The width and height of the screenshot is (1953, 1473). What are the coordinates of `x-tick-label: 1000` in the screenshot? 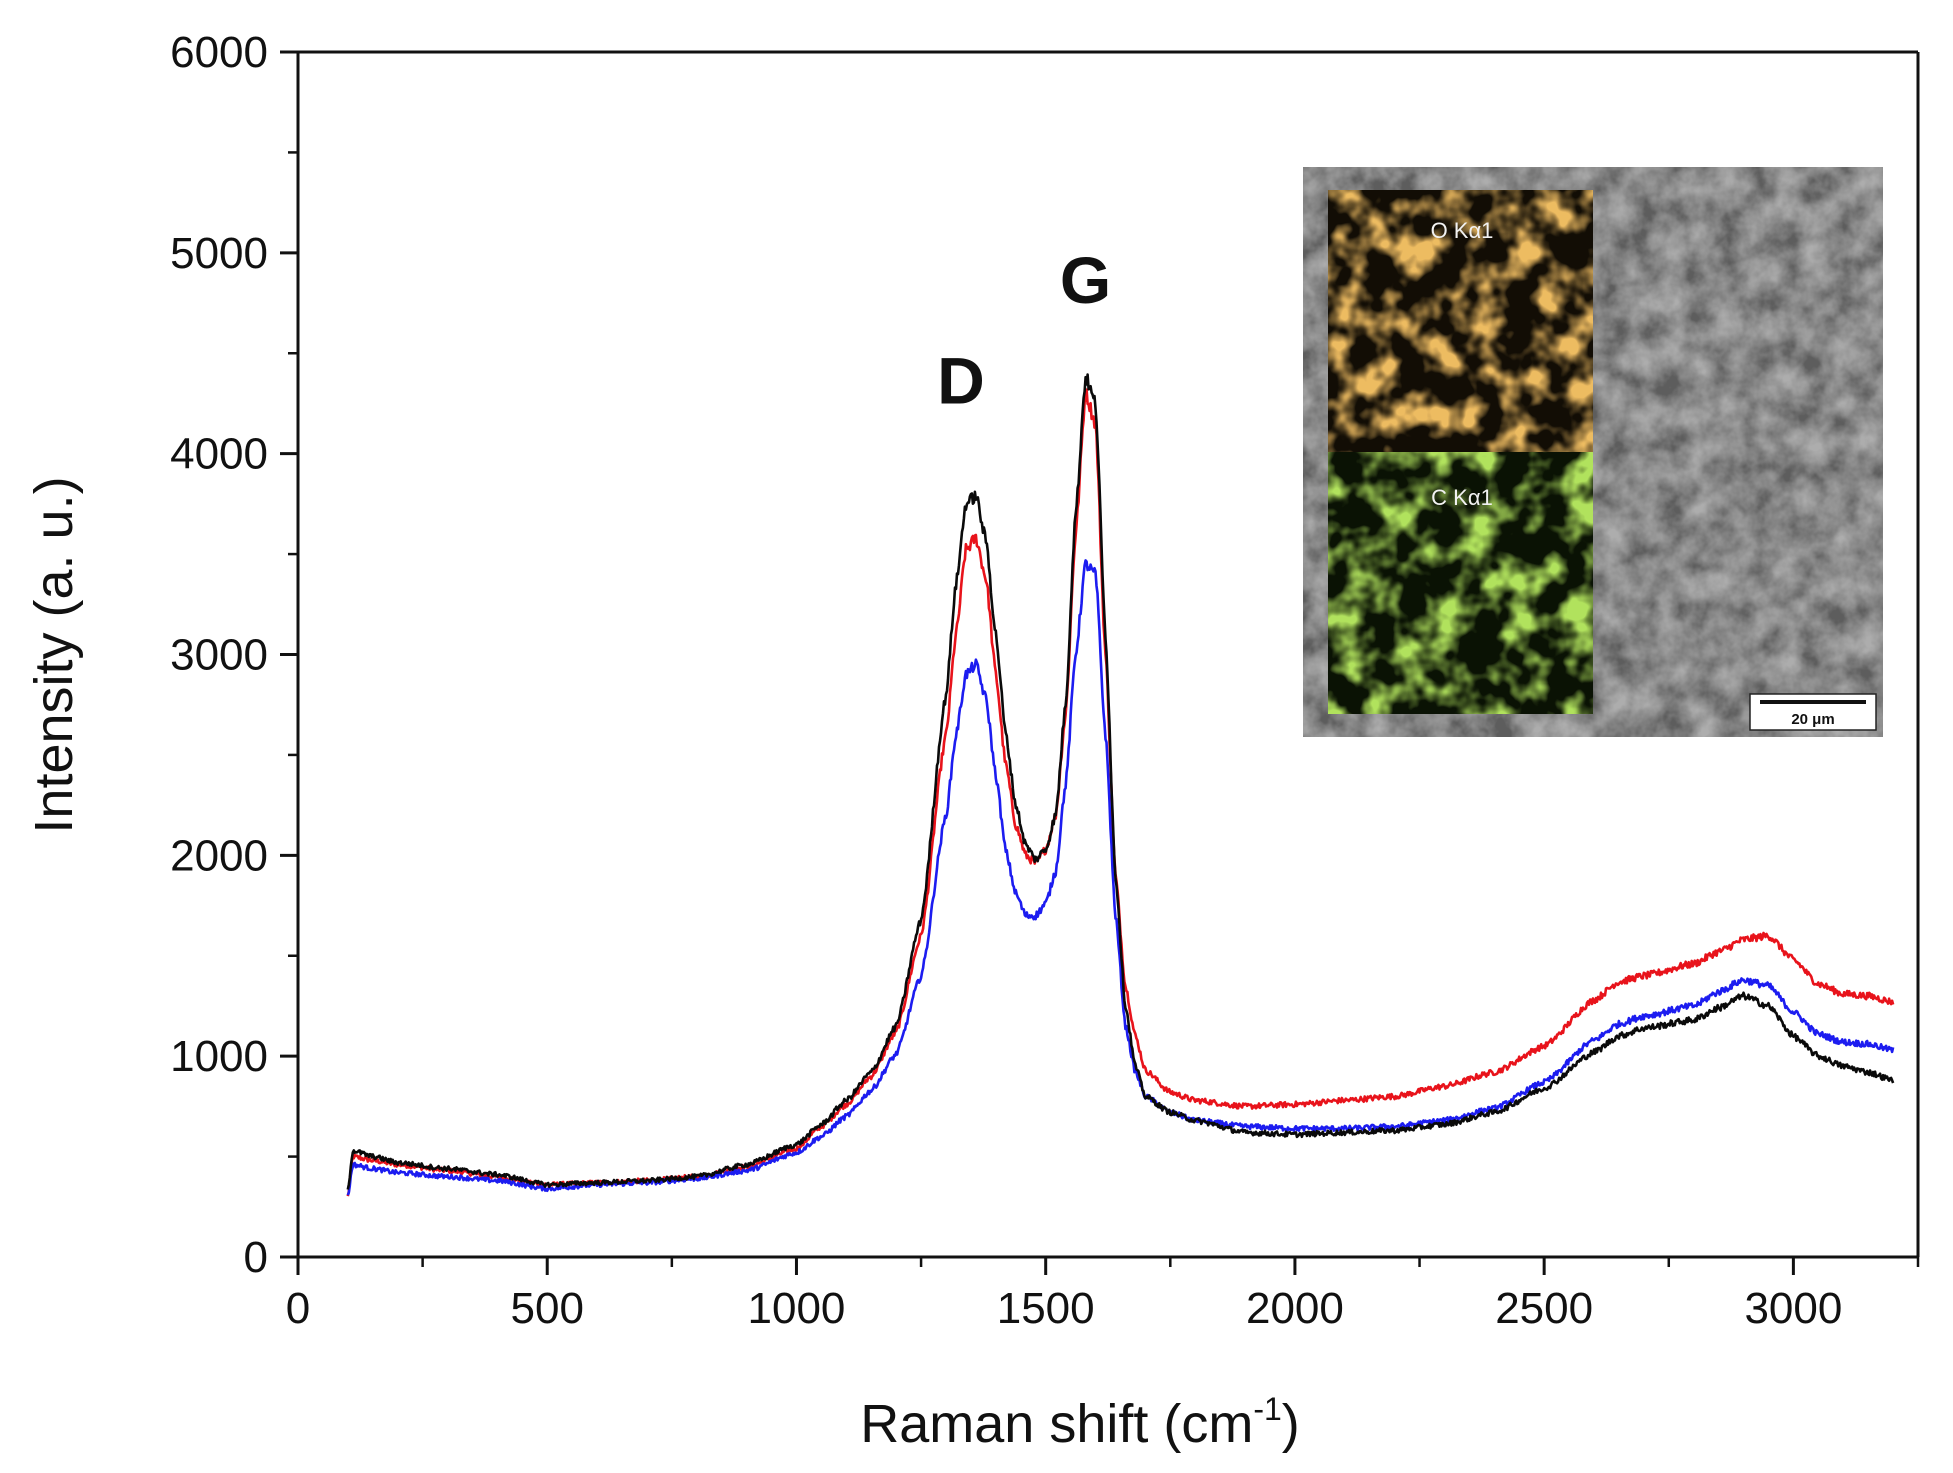 It's located at (797, 1308).